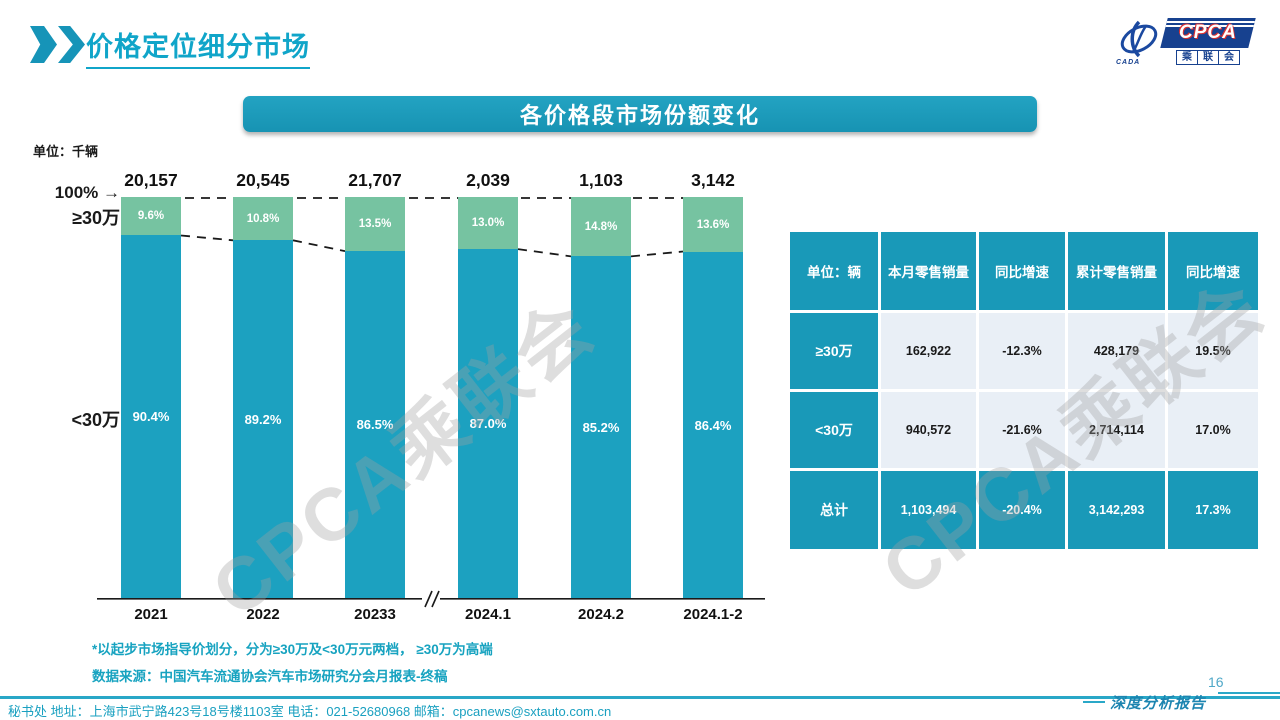 The image size is (1280, 720). What do you see at coordinates (1216, 682) in the screenshot?
I see `page-number: 16` at bounding box center [1216, 682].